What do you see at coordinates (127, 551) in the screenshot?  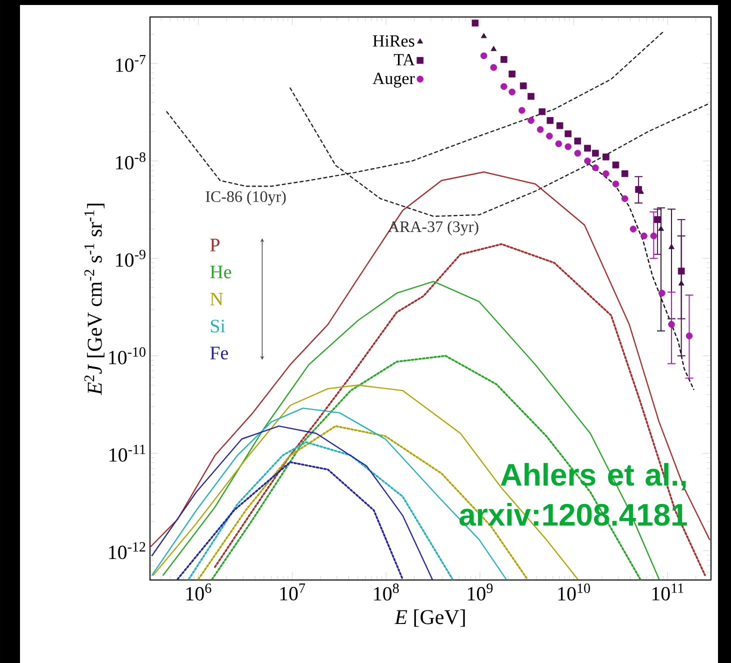 I see `y-tick-label: 10$^{-12}$` at bounding box center [127, 551].